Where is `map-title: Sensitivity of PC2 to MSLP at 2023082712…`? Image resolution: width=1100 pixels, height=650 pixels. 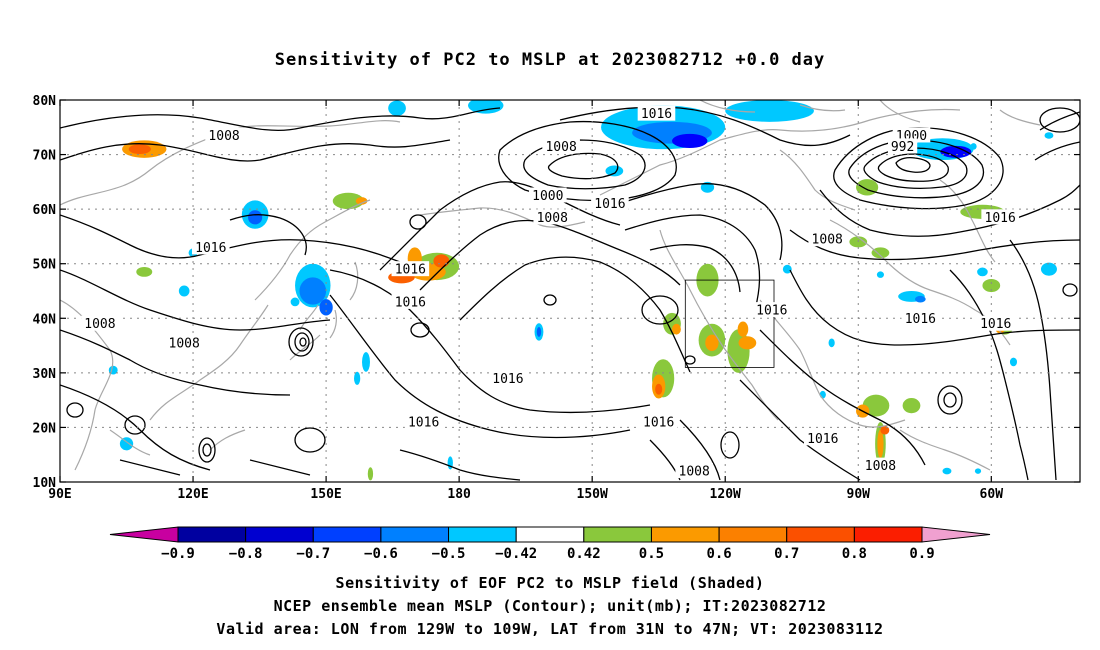
map-title: Sensitivity of PC2 to MSLP at 2023082712… is located at coordinates (550, 60).